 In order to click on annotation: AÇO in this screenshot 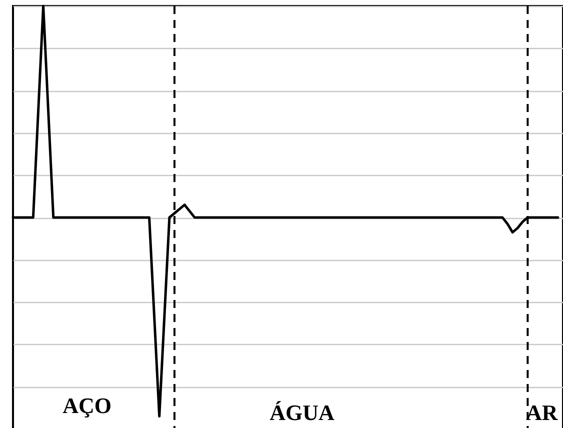, I will do `click(87, 405)`.